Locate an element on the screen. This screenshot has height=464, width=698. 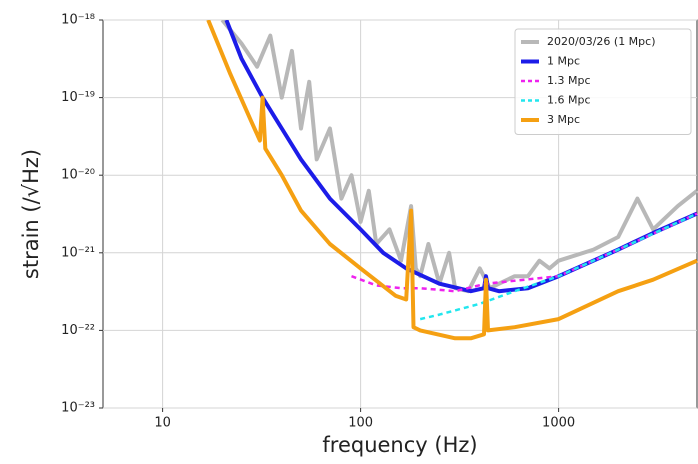
x-tick-label: 1000 is located at coordinates (558, 423).